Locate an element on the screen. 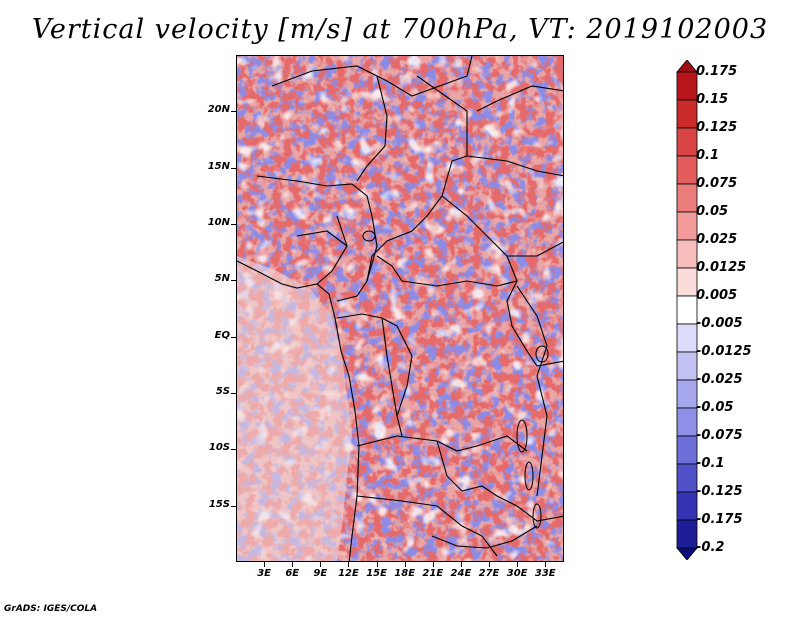 This screenshot has height=618, width=800. latitude-label: 5S is located at coordinates (222, 391).